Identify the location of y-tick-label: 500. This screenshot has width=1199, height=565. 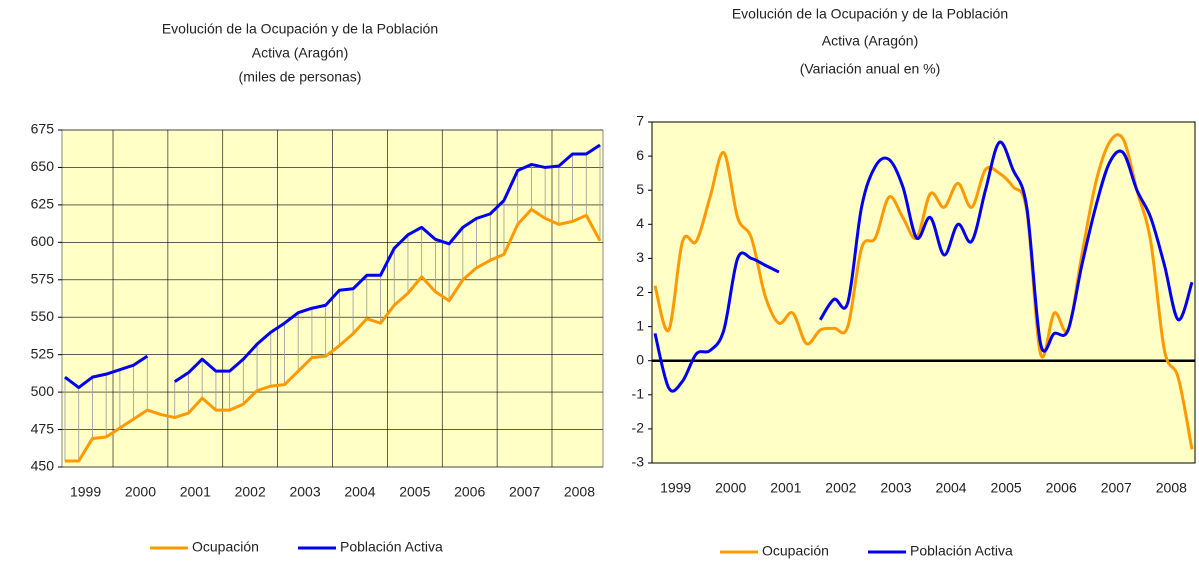
(43, 391).